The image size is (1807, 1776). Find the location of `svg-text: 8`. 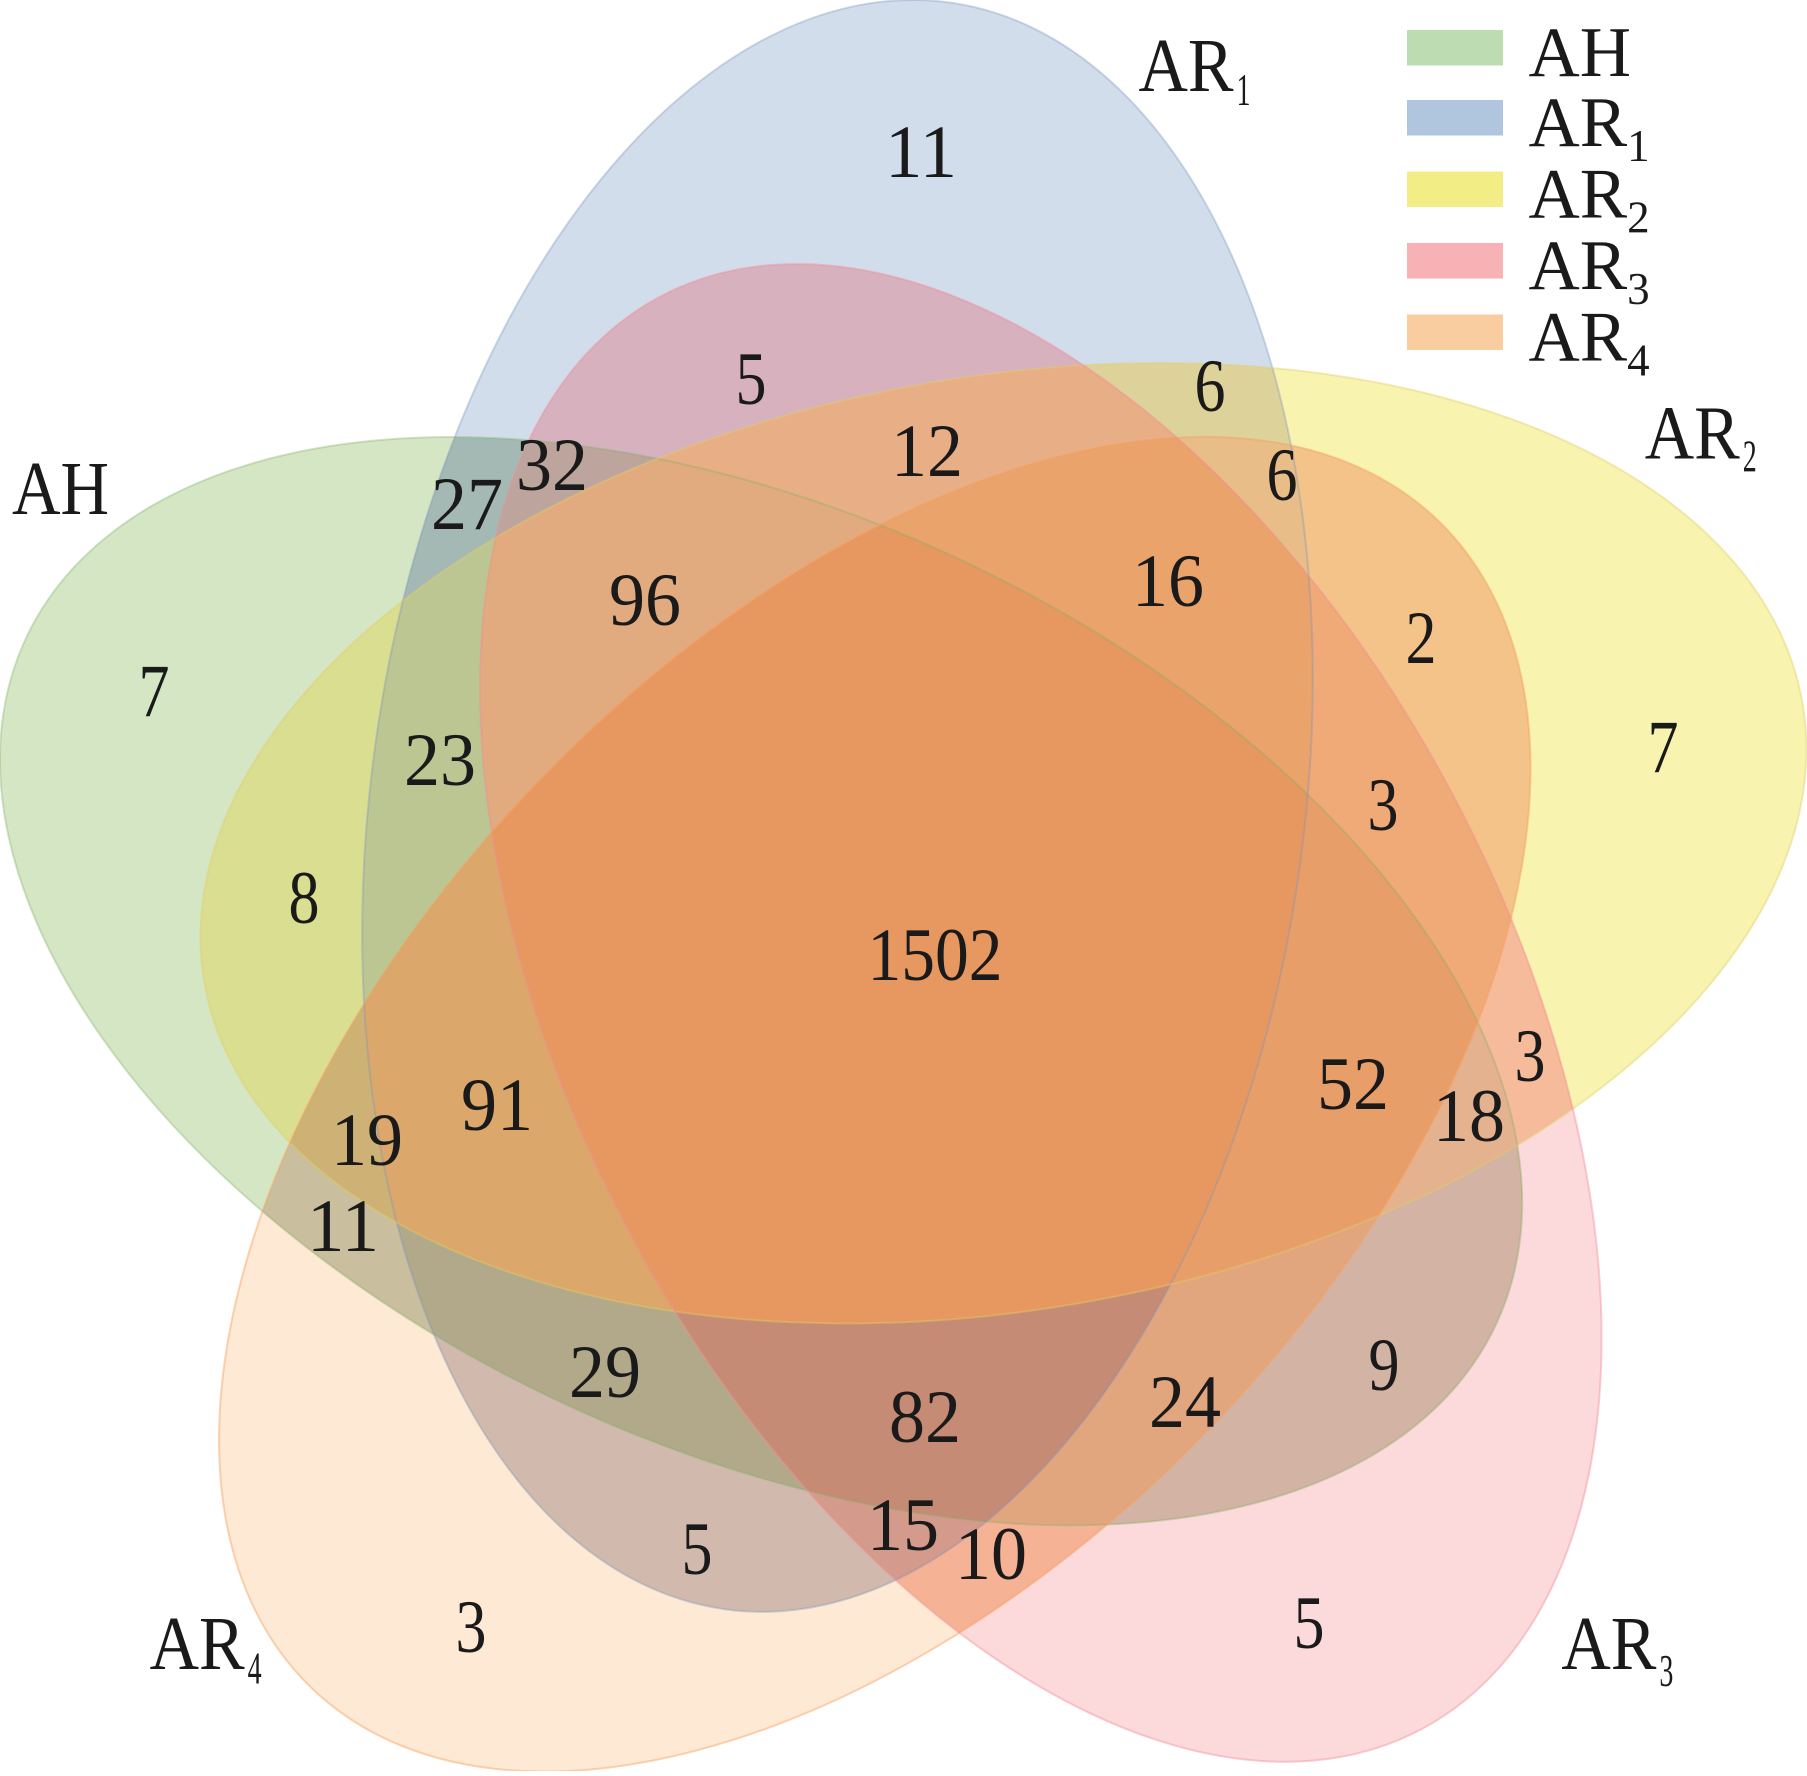

svg-text: 8 is located at coordinates (304, 898).